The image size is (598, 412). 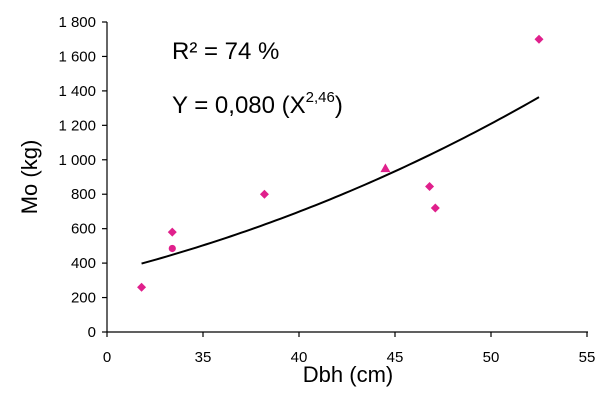 I want to click on x-axis-title: Dbh (cm), so click(x=348, y=374).